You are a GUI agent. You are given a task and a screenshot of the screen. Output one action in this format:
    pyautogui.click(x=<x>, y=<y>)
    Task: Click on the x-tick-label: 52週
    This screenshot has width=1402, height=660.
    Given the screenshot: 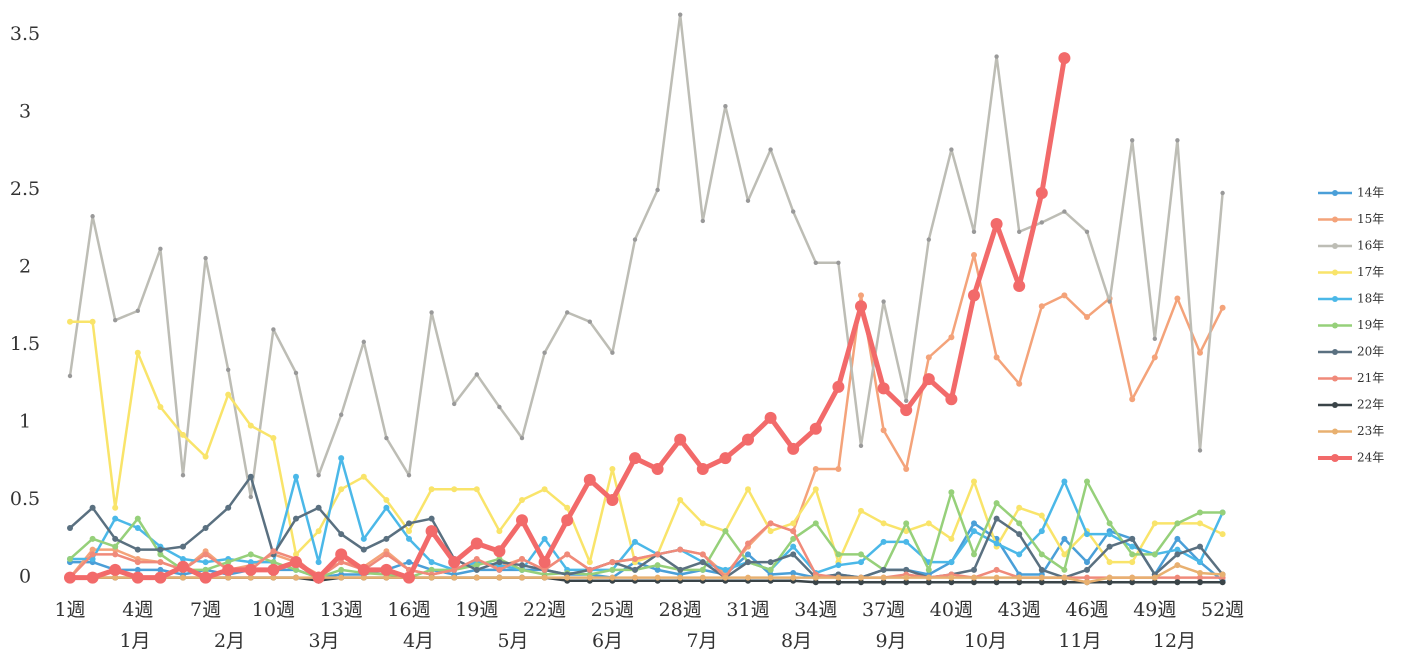 What is the action you would take?
    pyautogui.click(x=1222, y=610)
    